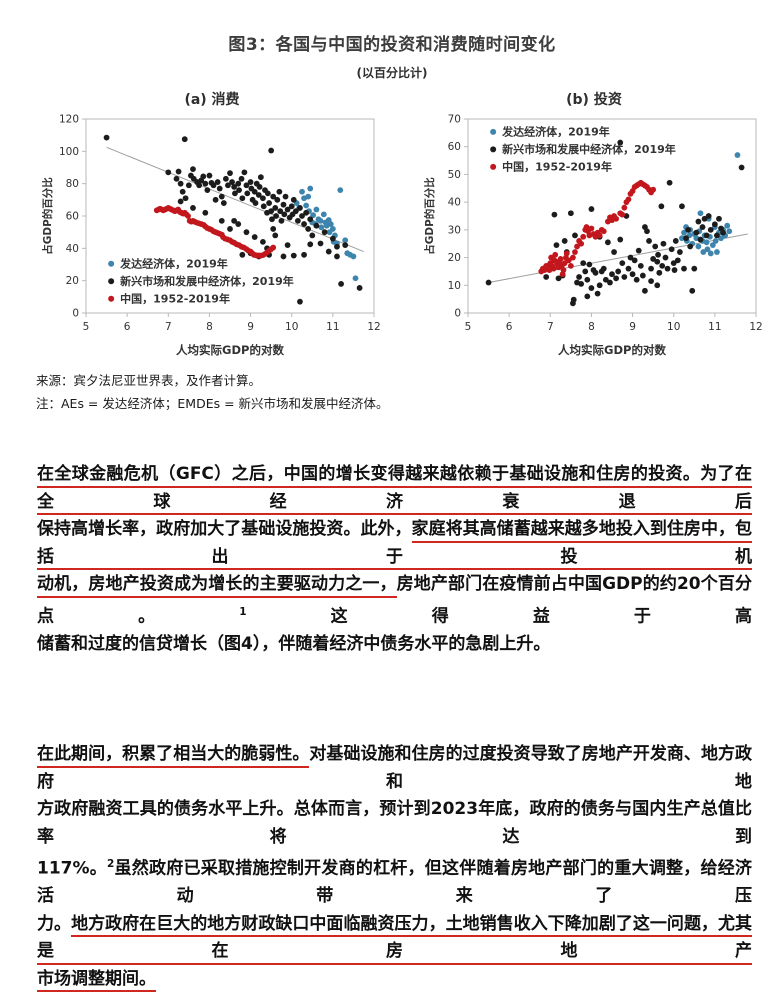 This screenshot has height=993, width=784. Describe the element at coordinates (72, 868) in the screenshot. I see `text-segment: 117%。` at that location.